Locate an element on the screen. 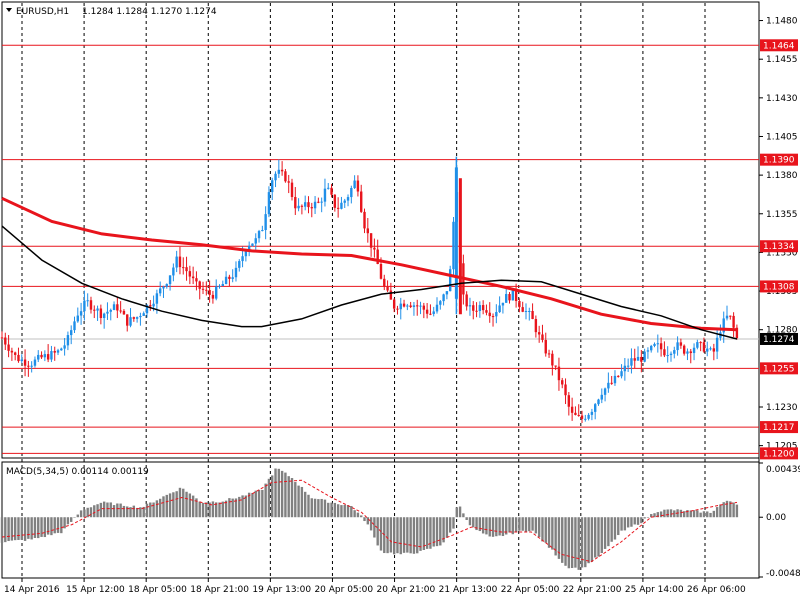  level-label-box is located at coordinates (779, 453).